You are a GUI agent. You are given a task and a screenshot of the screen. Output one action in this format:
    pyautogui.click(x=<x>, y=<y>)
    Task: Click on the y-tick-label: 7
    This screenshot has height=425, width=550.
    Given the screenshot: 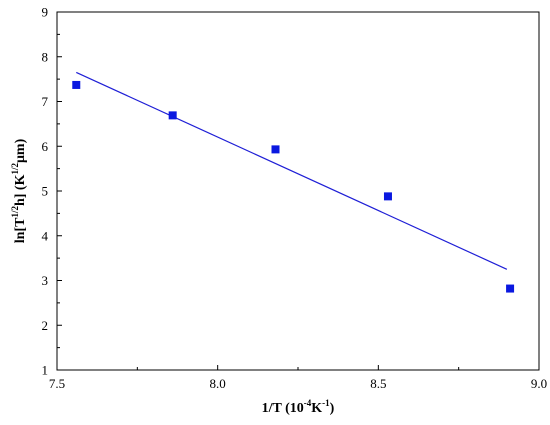 What is the action you would take?
    pyautogui.click(x=45, y=101)
    